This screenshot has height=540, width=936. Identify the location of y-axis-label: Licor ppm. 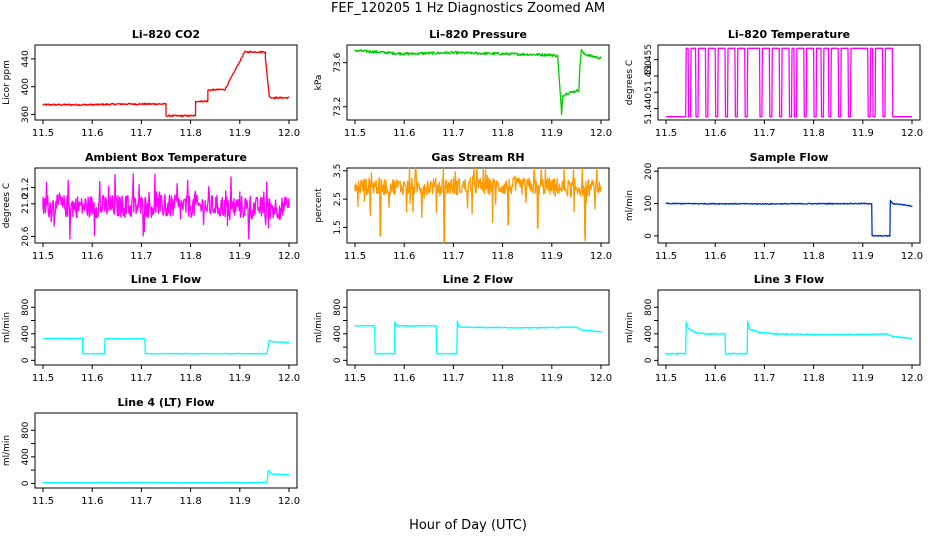
(7, 82).